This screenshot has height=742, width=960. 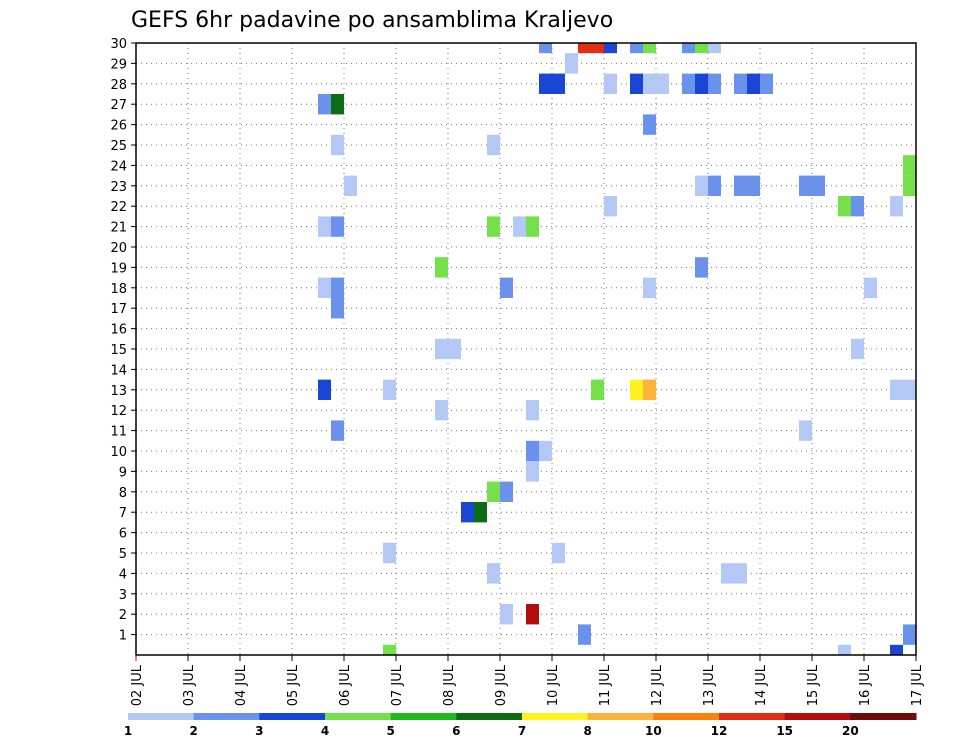 What do you see at coordinates (118, 44) in the screenshot?
I see `y-tick-label: 30` at bounding box center [118, 44].